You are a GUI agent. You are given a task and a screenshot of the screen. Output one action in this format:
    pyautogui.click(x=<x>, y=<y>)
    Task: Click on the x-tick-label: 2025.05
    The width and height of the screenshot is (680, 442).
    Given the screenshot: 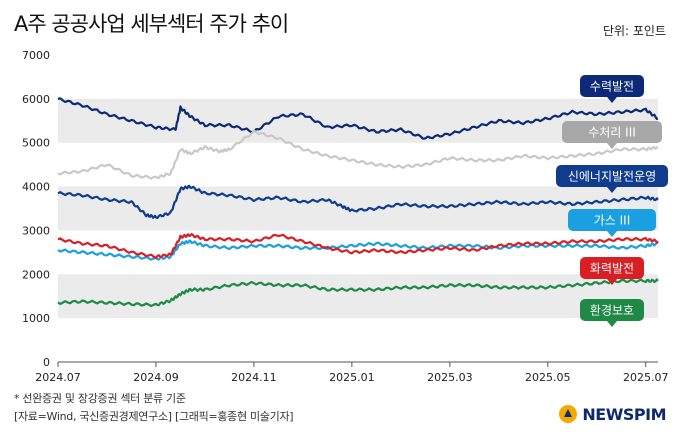 What is the action you would take?
    pyautogui.click(x=548, y=377)
    